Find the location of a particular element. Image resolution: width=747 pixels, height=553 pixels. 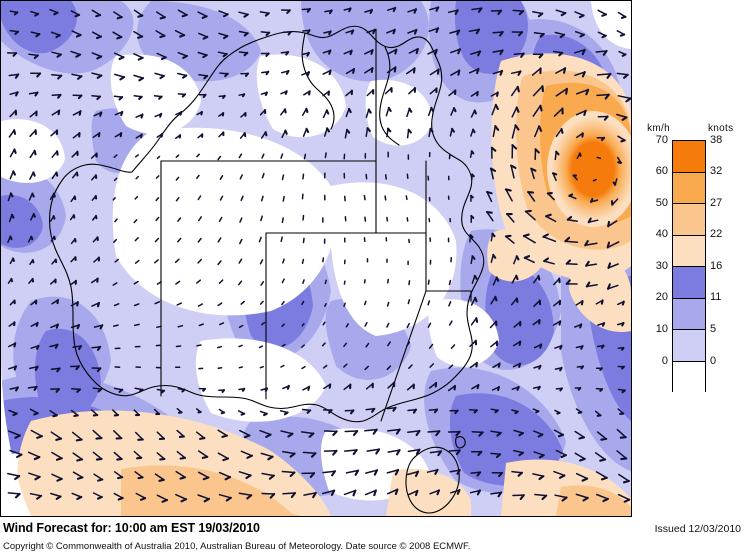

legend-tick-kmh-10: 10 is located at coordinates (661, 329).